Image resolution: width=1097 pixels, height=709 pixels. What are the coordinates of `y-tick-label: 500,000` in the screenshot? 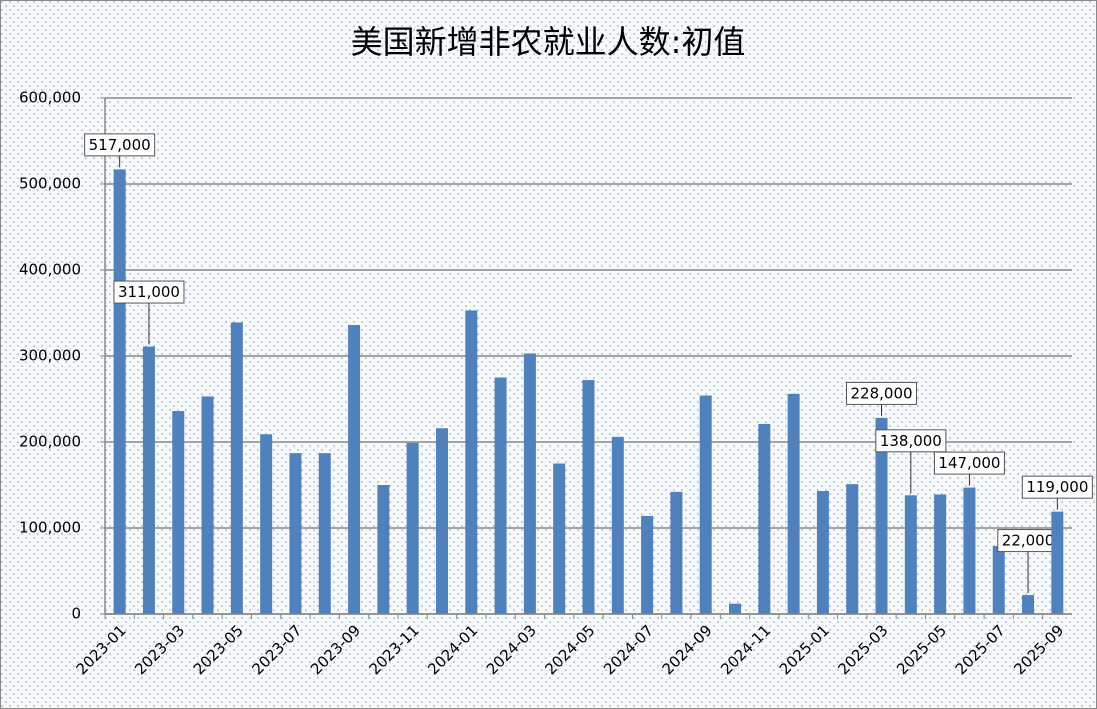 It's located at (50, 184).